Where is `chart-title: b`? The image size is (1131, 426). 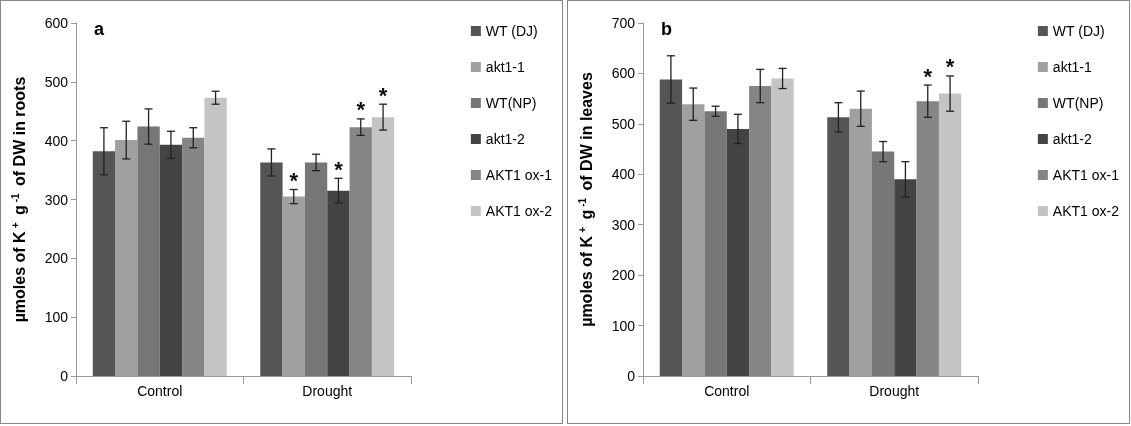
chart-title: b is located at coordinates (666, 29).